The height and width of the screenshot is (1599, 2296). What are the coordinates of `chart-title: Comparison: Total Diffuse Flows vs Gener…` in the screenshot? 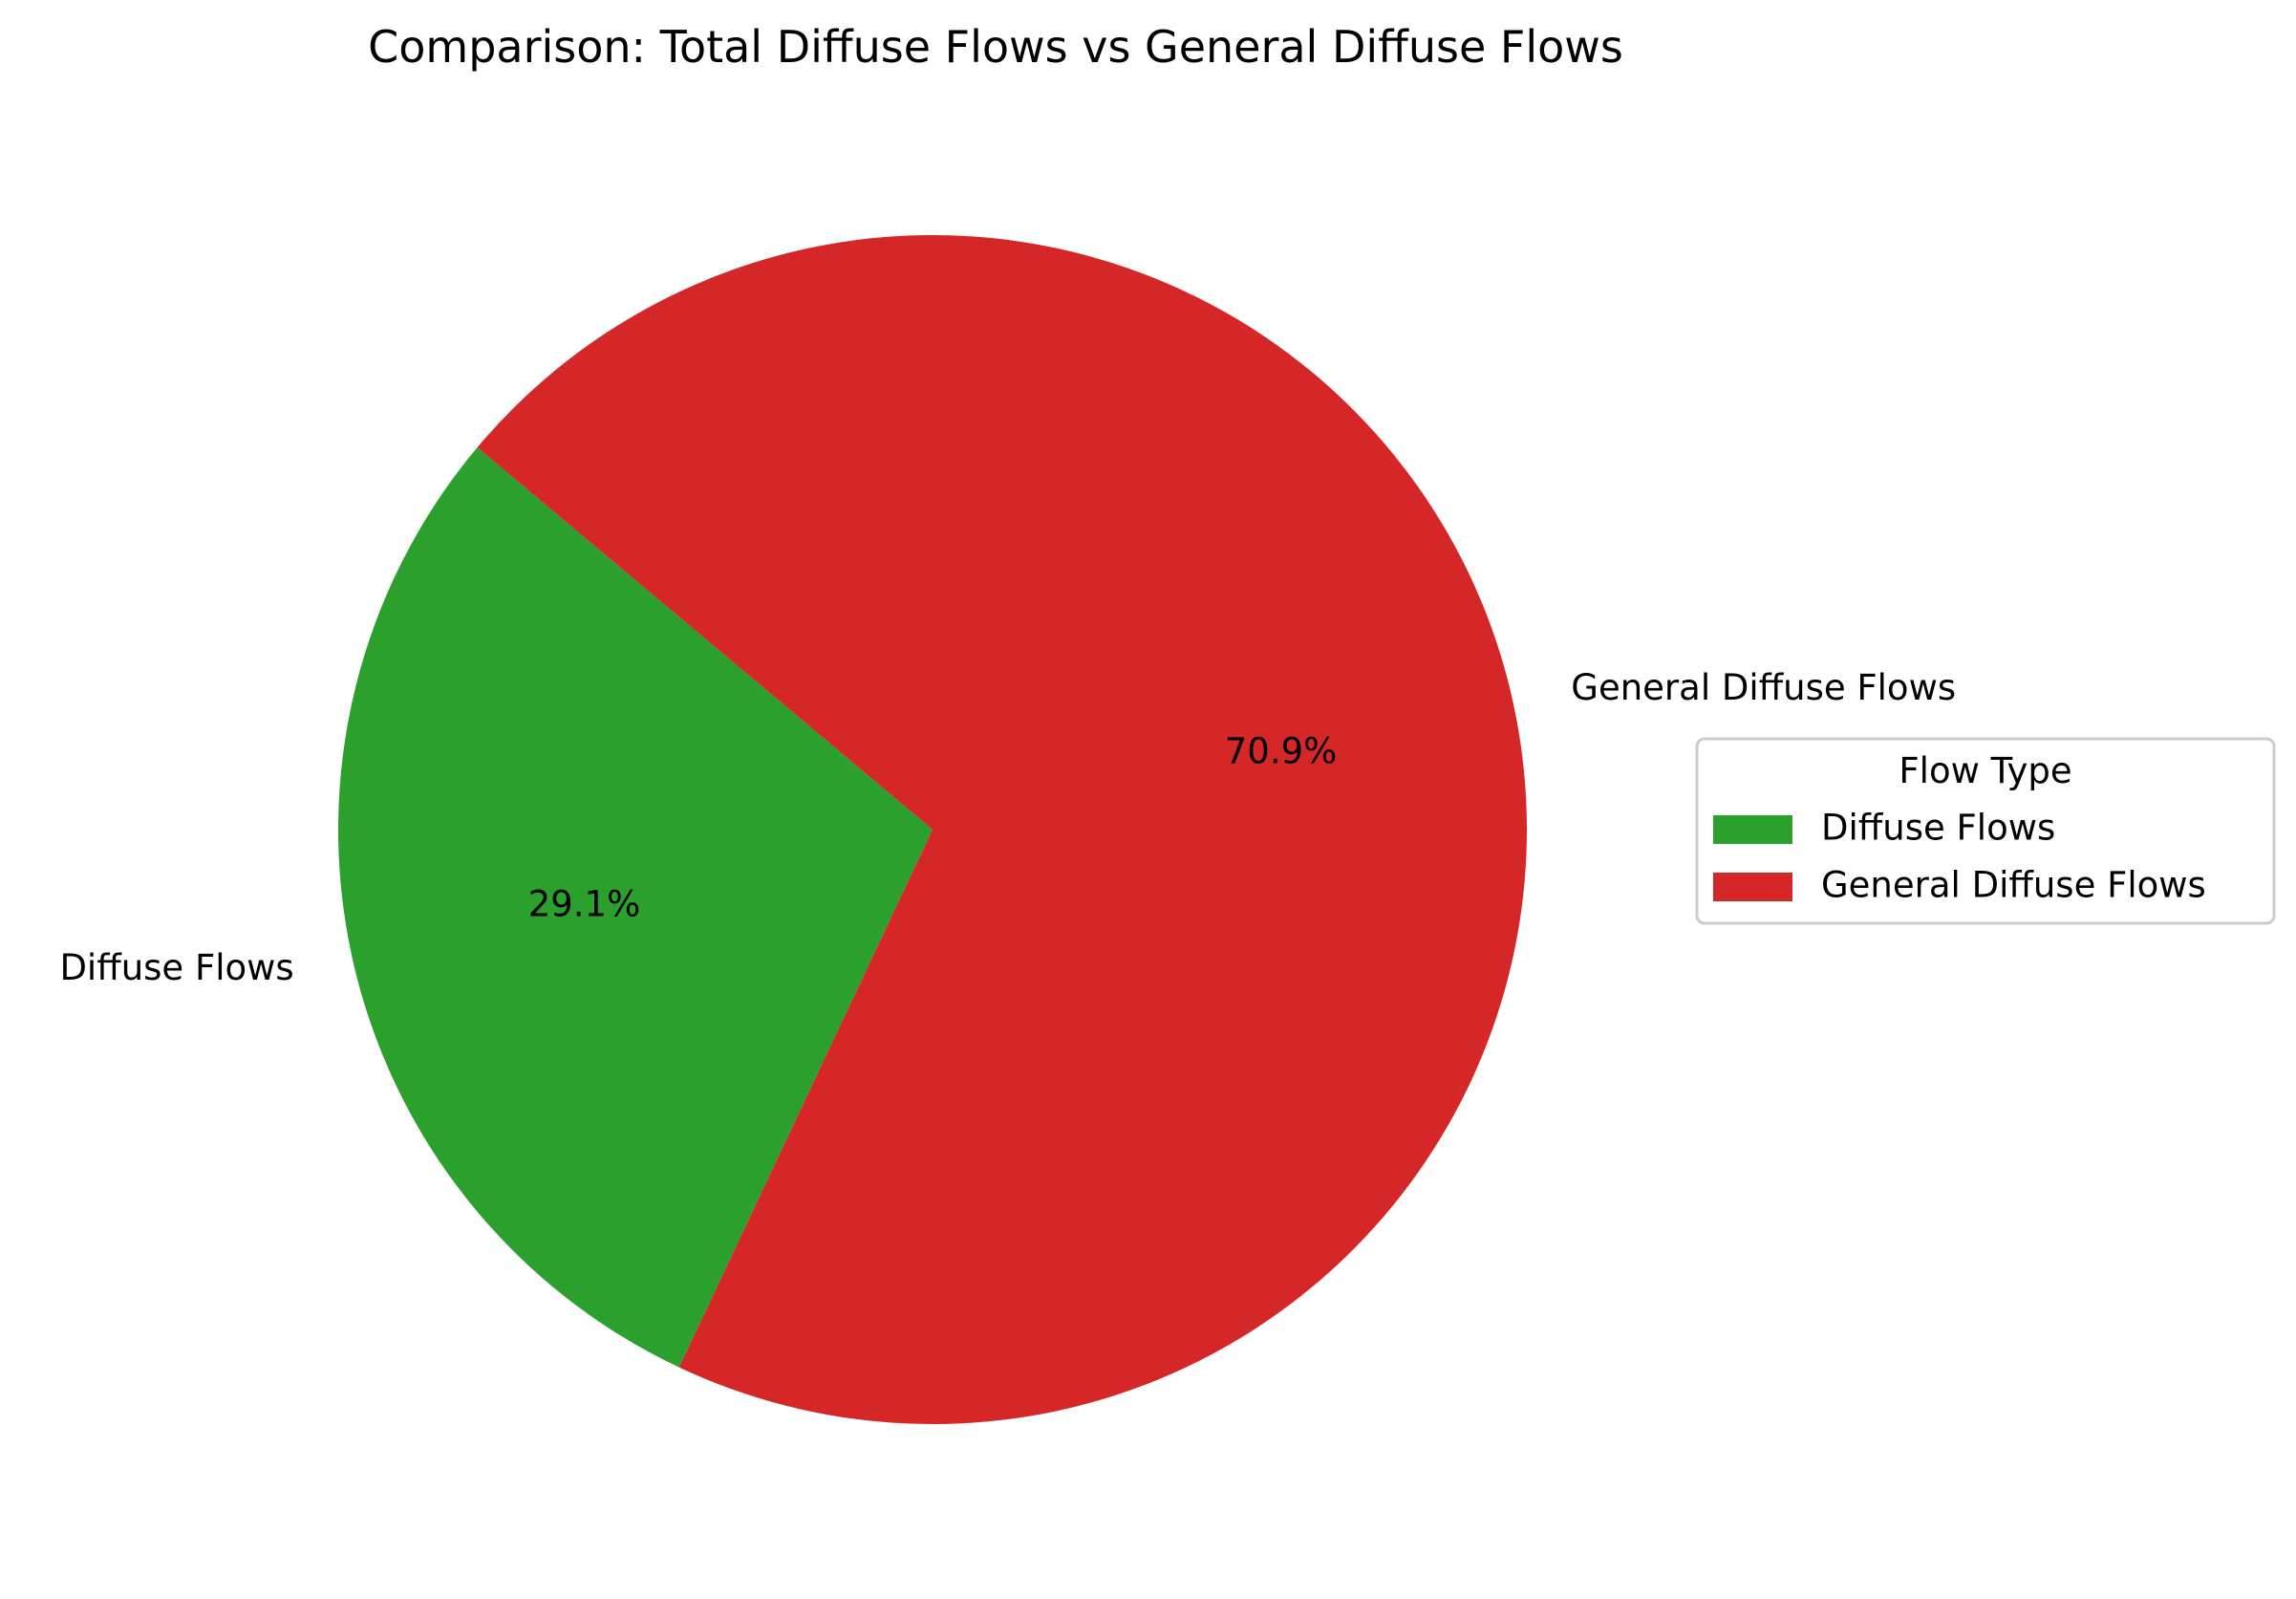 It's located at (995, 47).